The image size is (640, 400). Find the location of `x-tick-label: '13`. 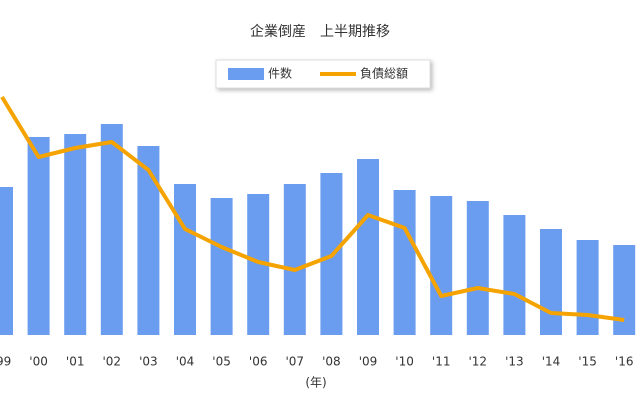

x-tick-label: '13 is located at coordinates (514, 362).